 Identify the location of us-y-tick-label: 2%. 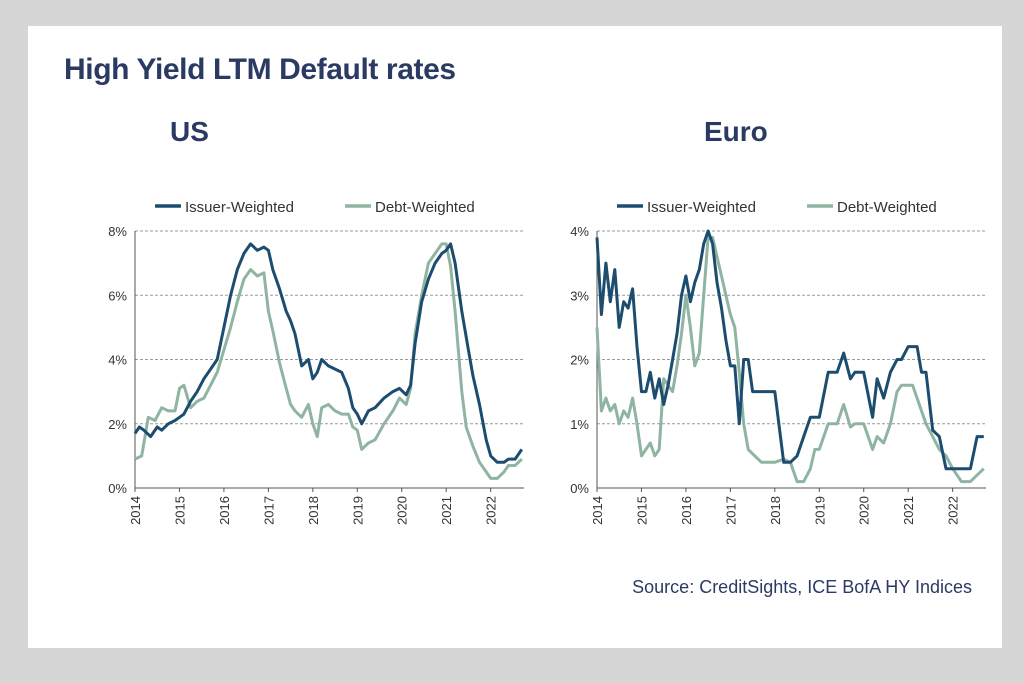
(117, 424).